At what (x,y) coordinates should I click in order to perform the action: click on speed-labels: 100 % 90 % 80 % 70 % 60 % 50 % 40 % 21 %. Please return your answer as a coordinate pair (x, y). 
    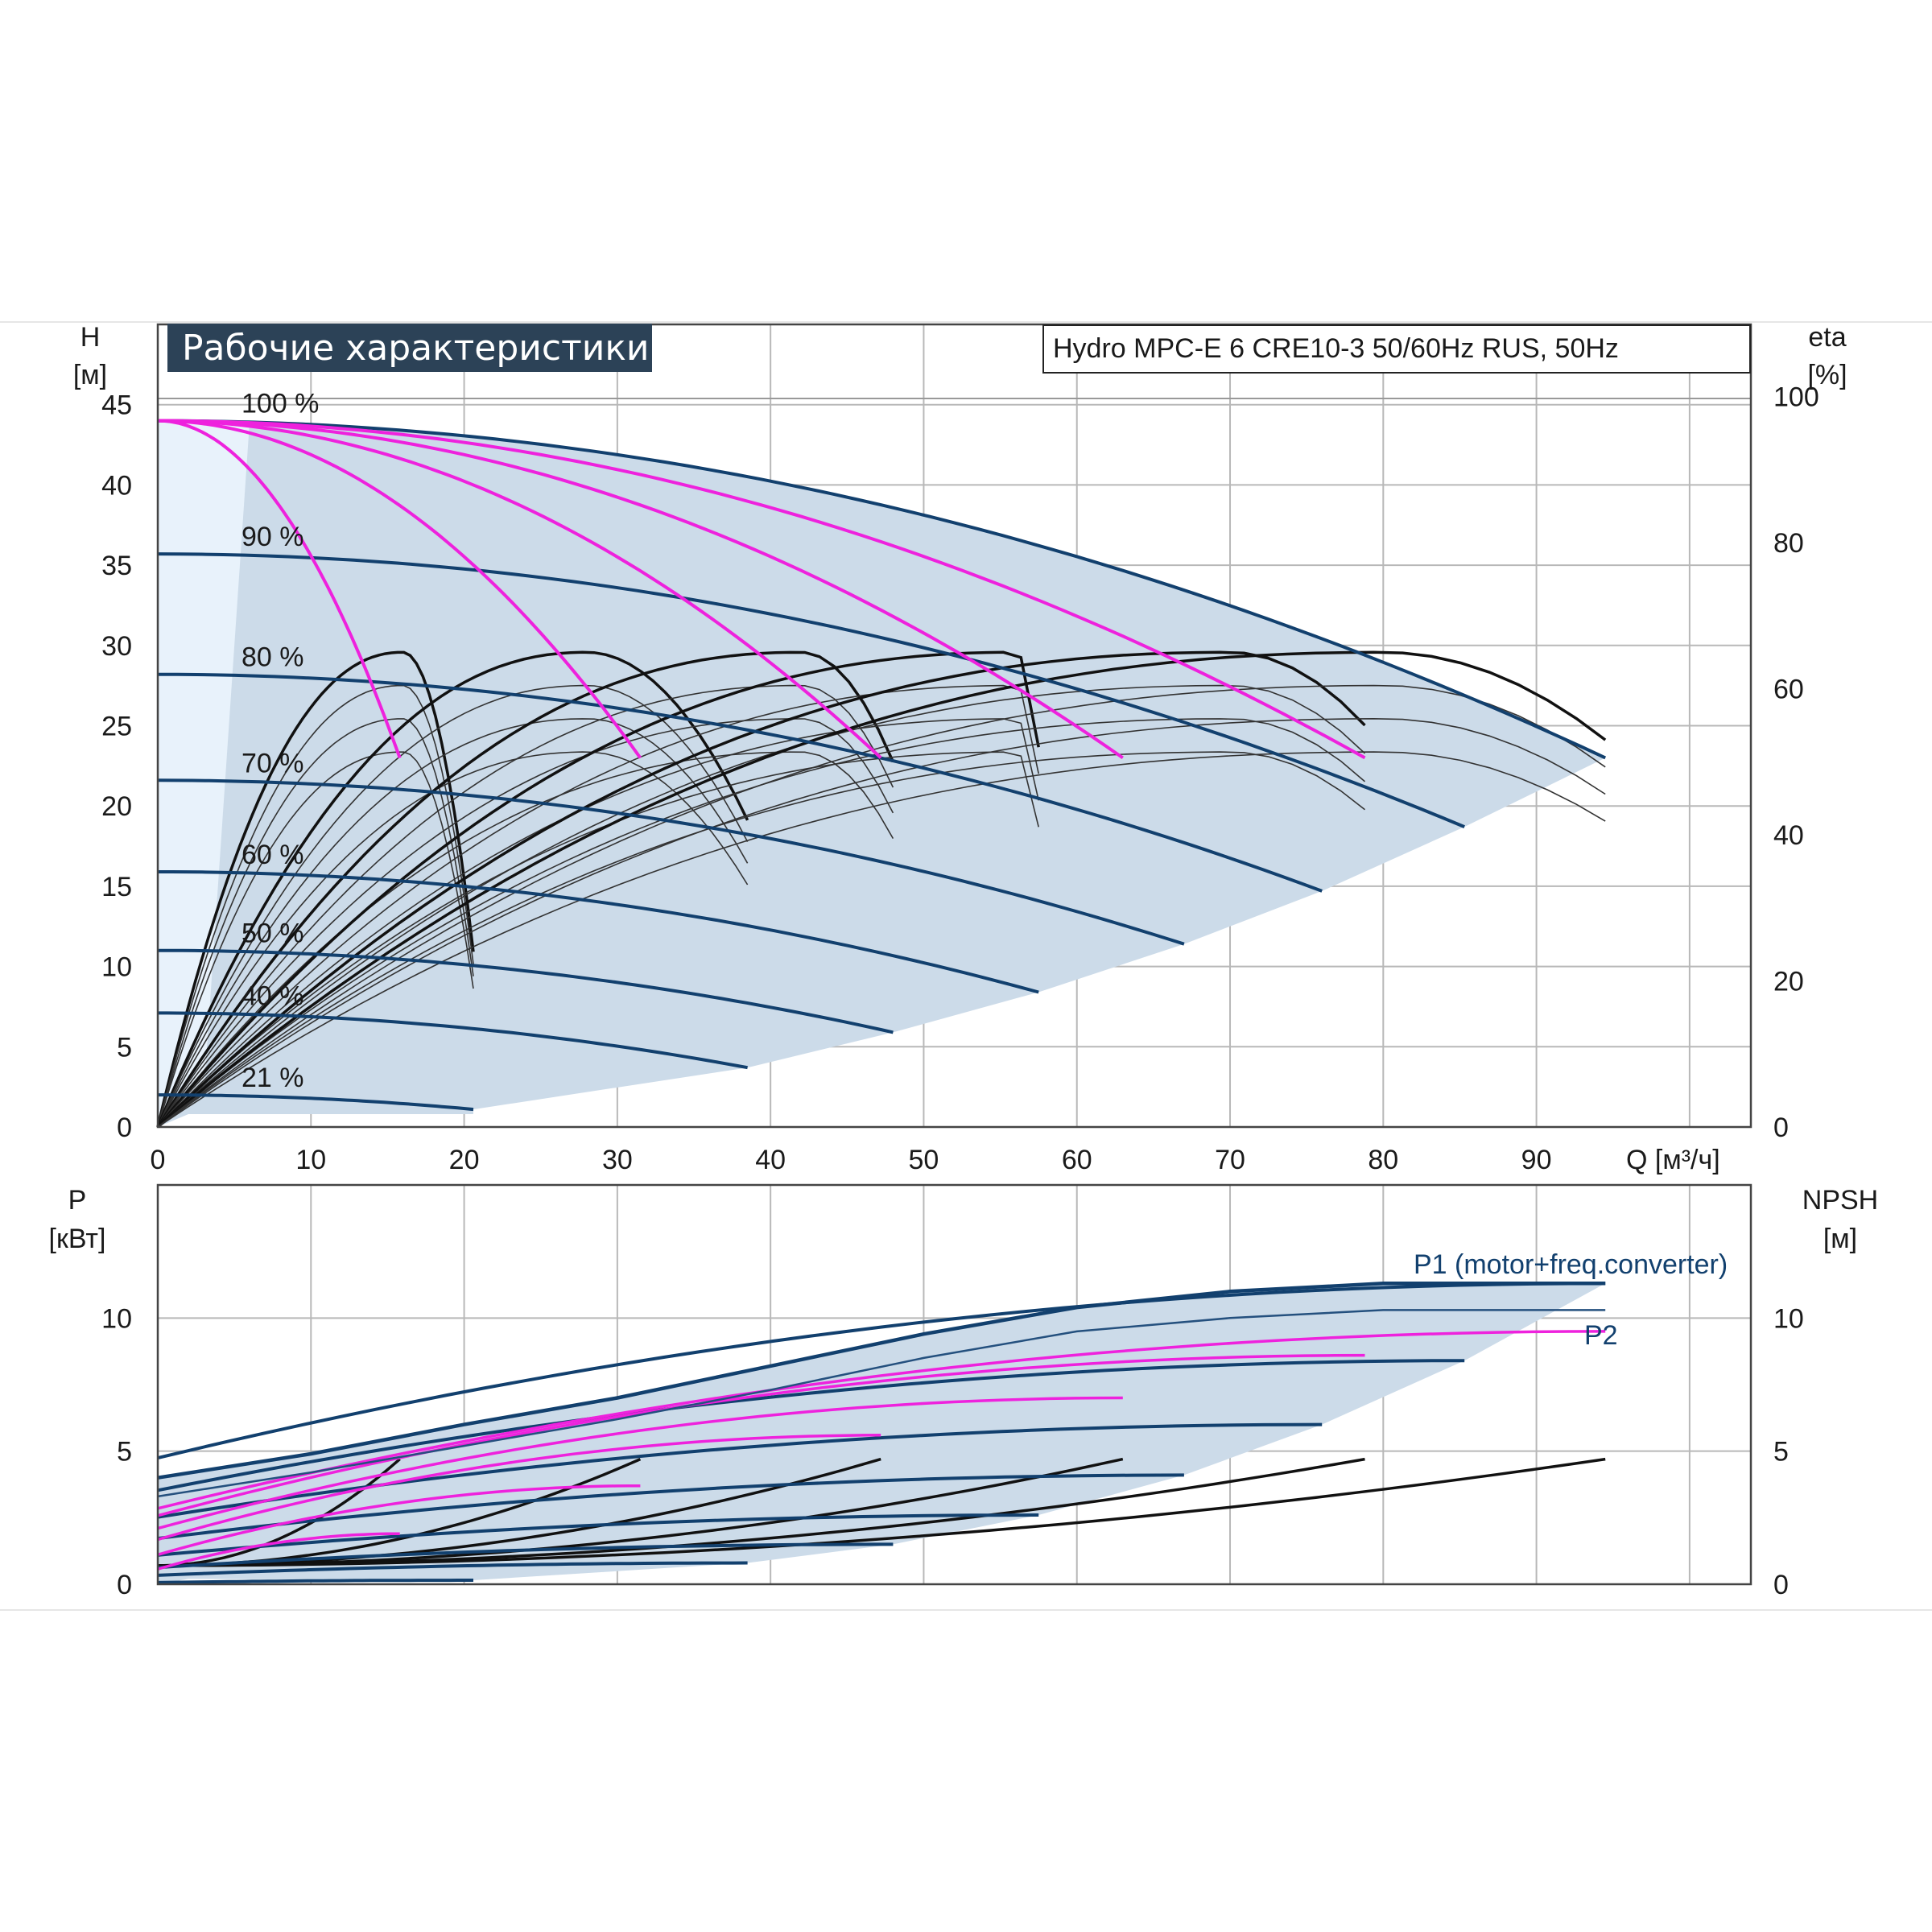
    Looking at the image, I should click on (280, 741).